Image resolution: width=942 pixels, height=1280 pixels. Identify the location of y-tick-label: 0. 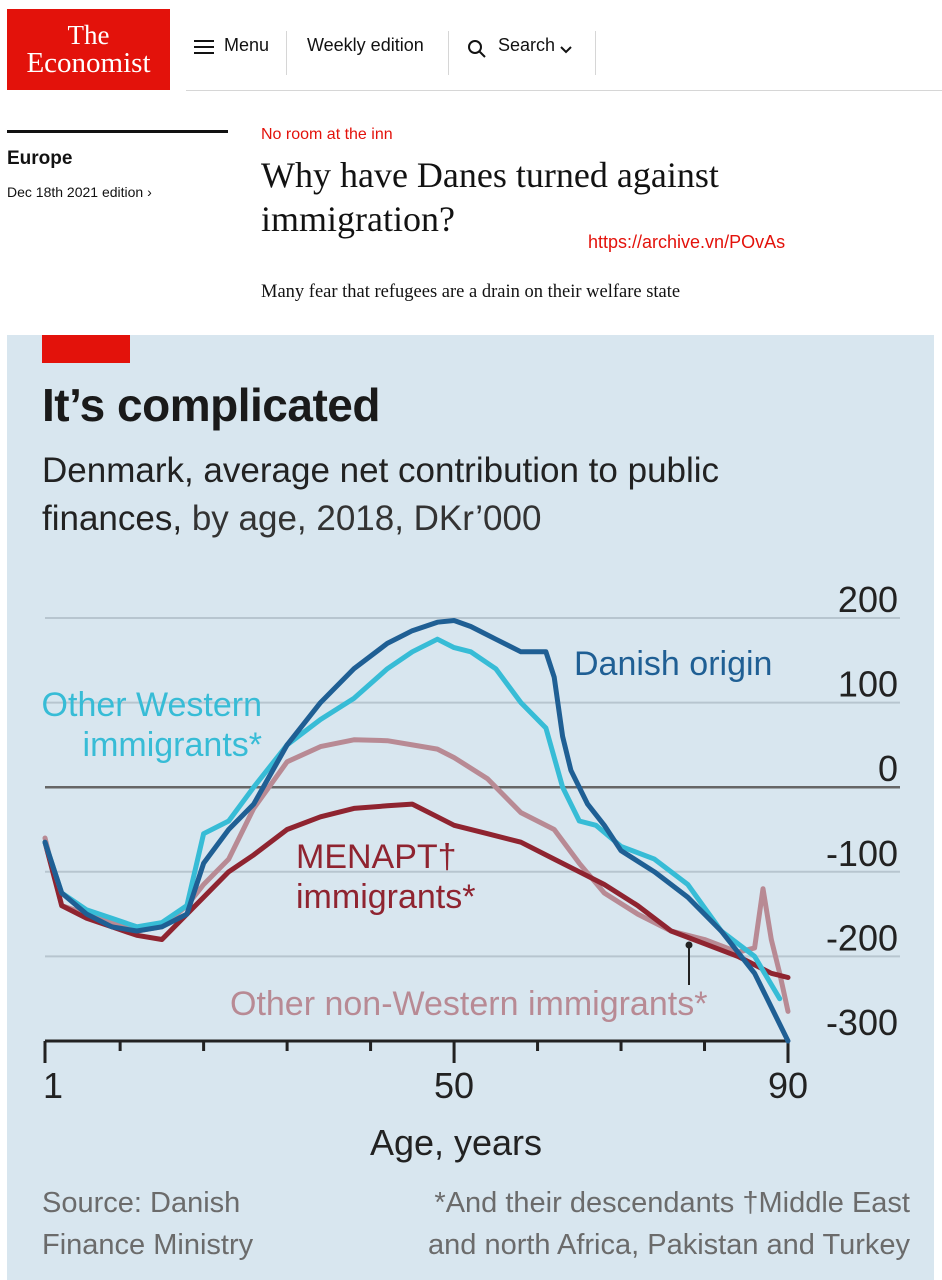
(888, 768).